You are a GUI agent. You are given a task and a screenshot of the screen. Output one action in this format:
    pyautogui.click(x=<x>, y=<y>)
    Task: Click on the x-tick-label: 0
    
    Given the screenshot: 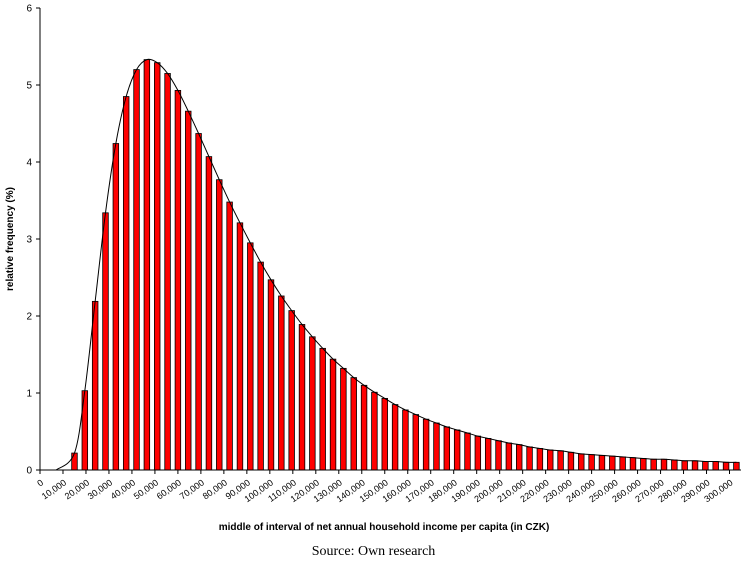 What is the action you would take?
    pyautogui.click(x=40, y=482)
    